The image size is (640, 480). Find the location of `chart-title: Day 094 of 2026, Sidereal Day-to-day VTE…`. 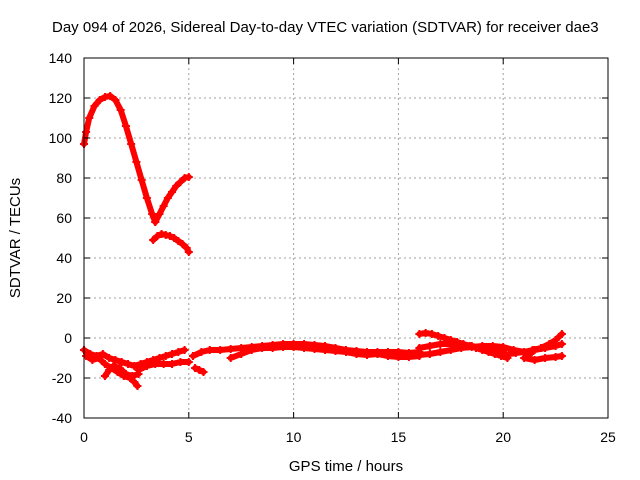

chart-title: Day 094 of 2026, Sidereal Day-to-day VTE… is located at coordinates (325, 27).